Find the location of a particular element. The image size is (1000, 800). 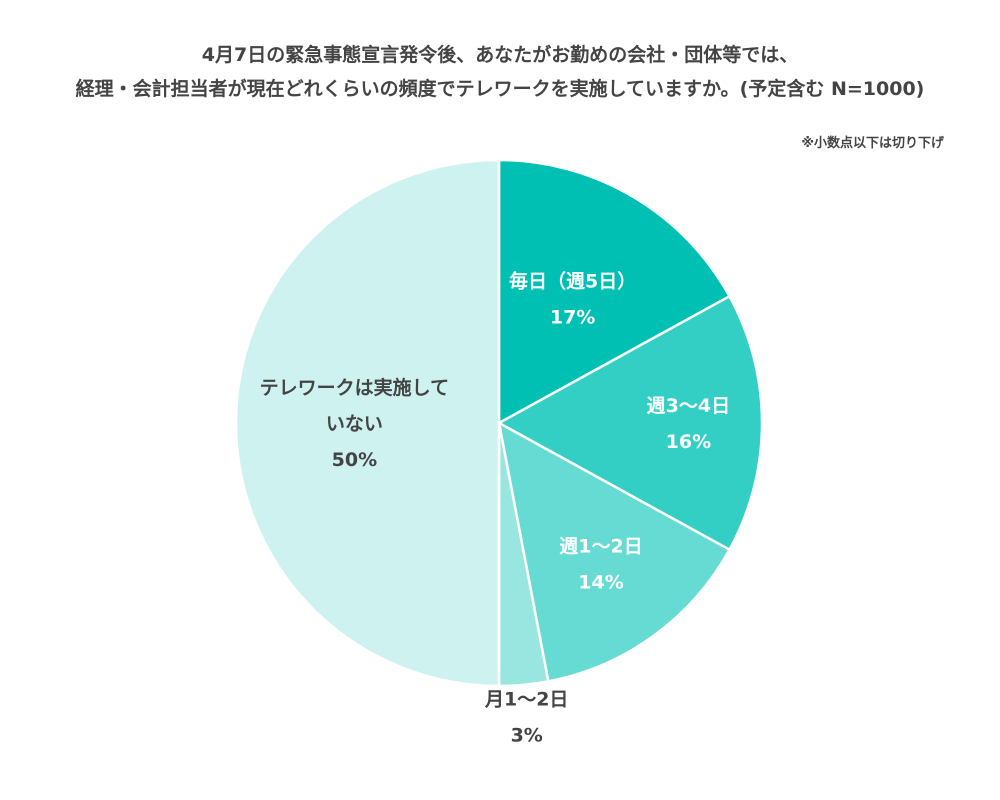

pie-label-text: 週1〜2日 is located at coordinates (600, 546).